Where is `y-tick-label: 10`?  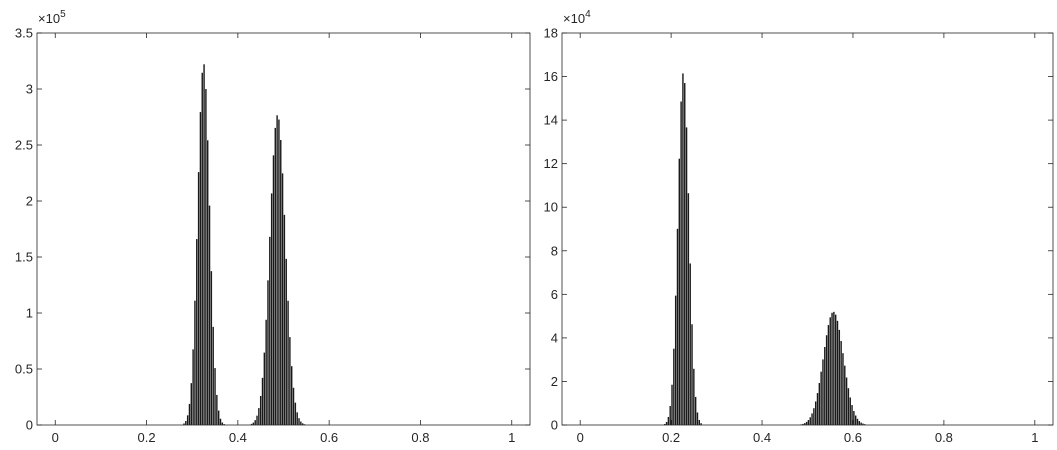
y-tick-label: 10 is located at coordinates (551, 207).